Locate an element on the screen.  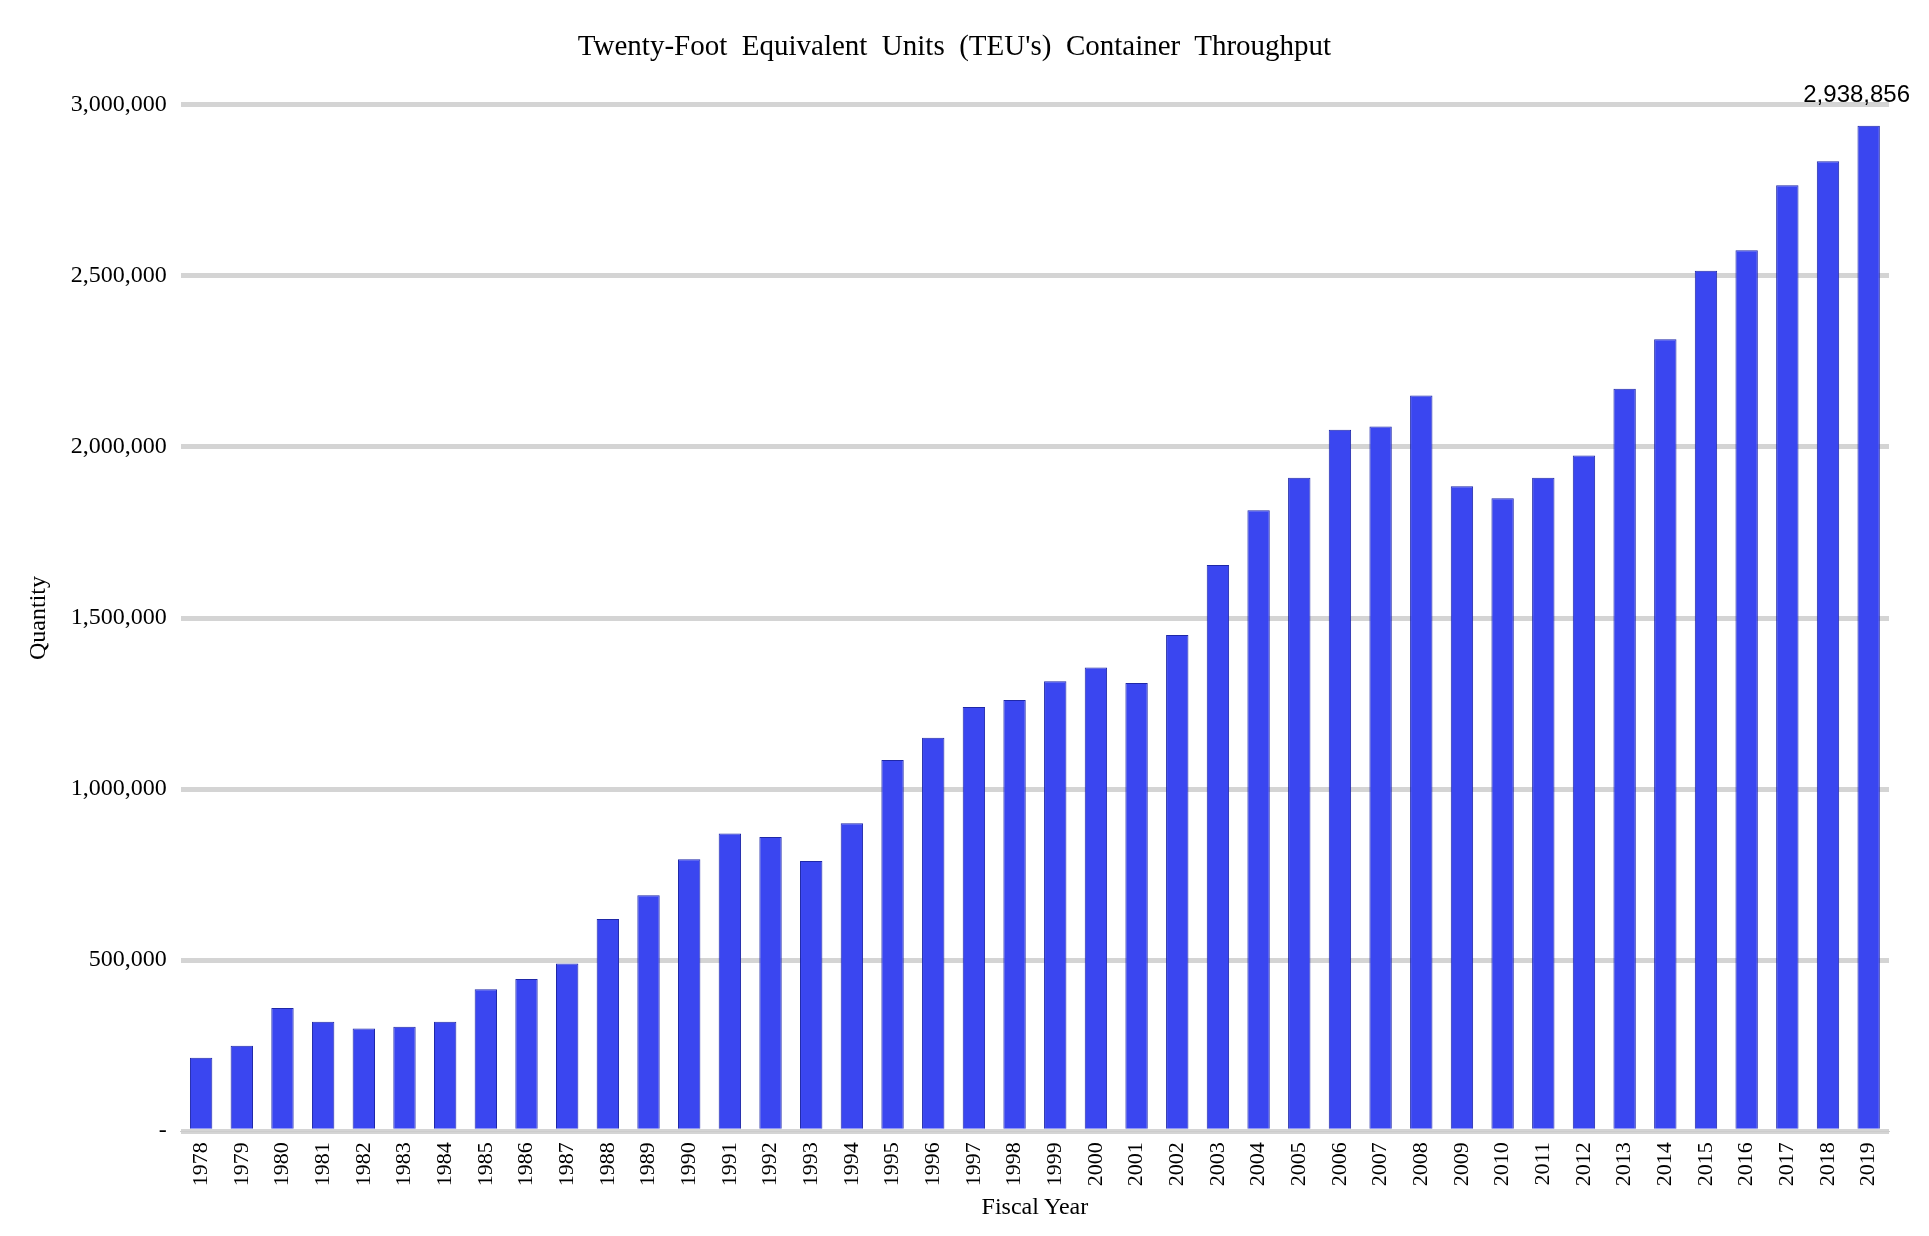
x-tick-label: 1983 is located at coordinates (403, 1164).